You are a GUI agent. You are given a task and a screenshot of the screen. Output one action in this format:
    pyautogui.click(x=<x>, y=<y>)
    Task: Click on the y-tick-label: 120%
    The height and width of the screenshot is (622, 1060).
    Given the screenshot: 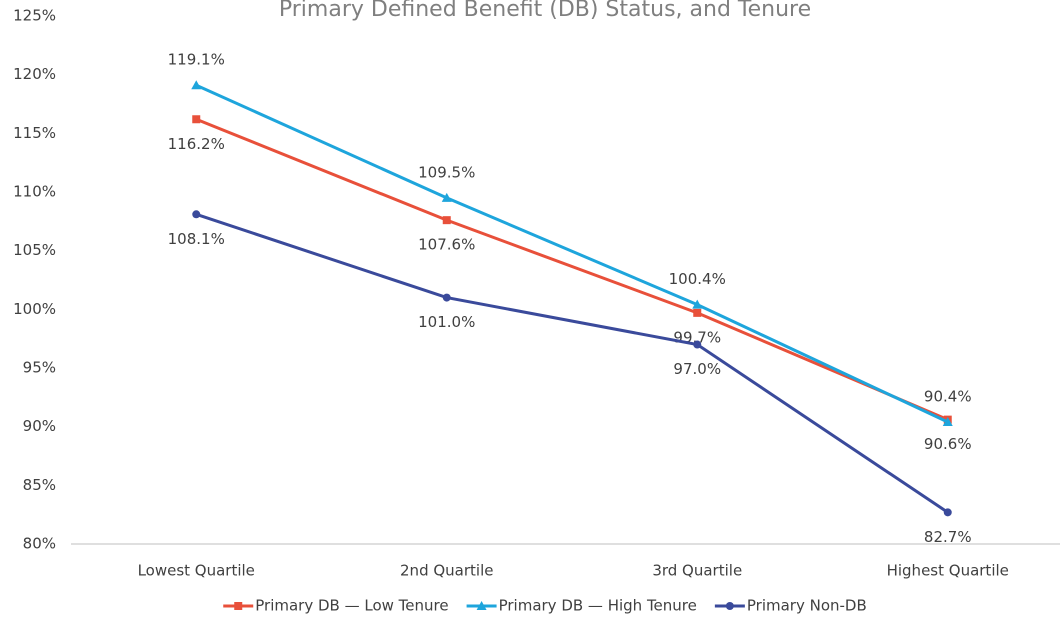 What is the action you would take?
    pyautogui.click(x=34, y=74)
    